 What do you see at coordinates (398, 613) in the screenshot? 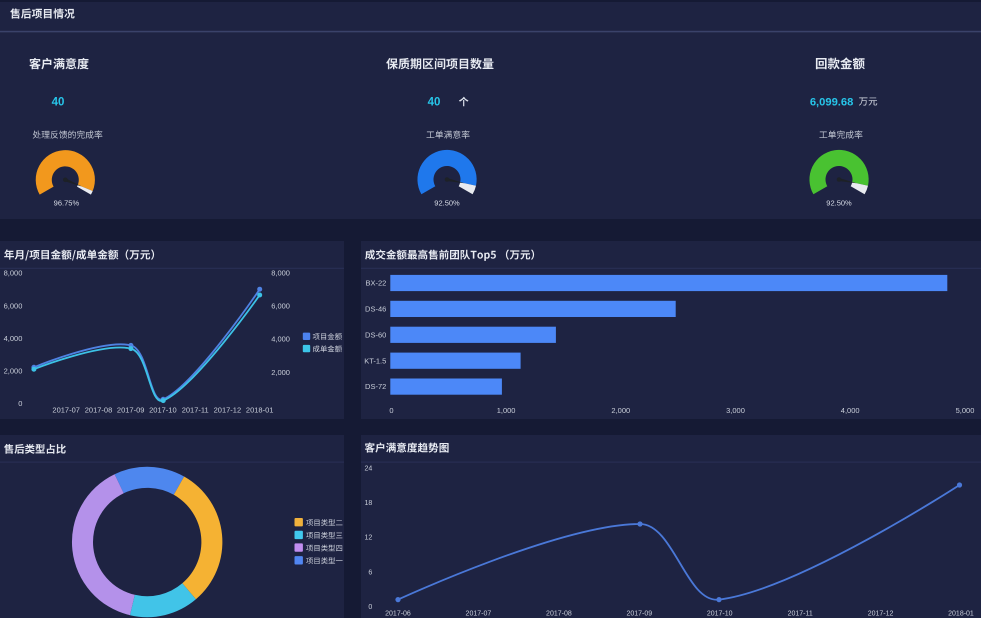
I see `svg-text: 2017-06` at bounding box center [398, 613].